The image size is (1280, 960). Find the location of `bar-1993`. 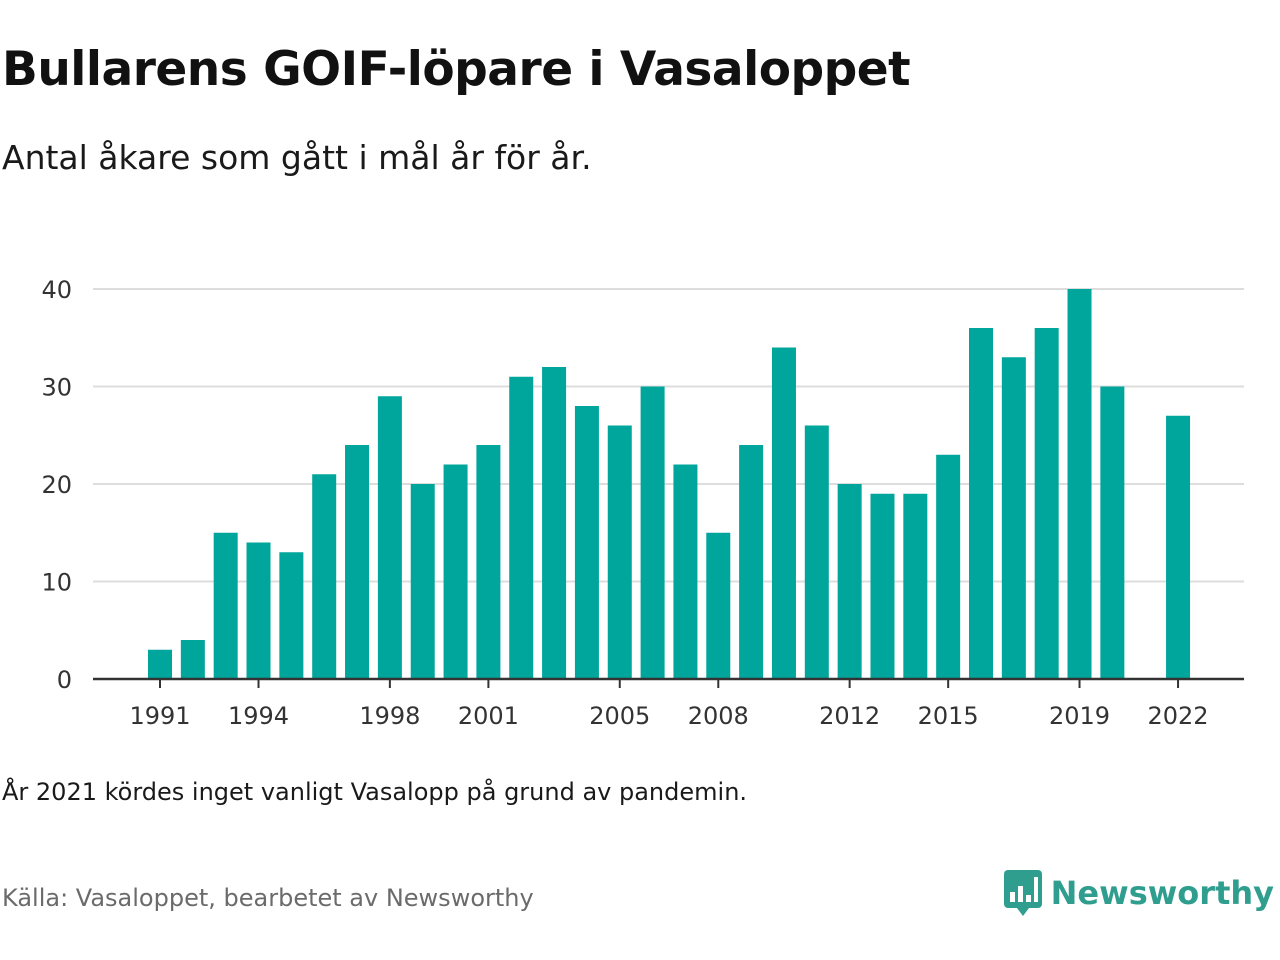

bar-1993 is located at coordinates (225, 605).